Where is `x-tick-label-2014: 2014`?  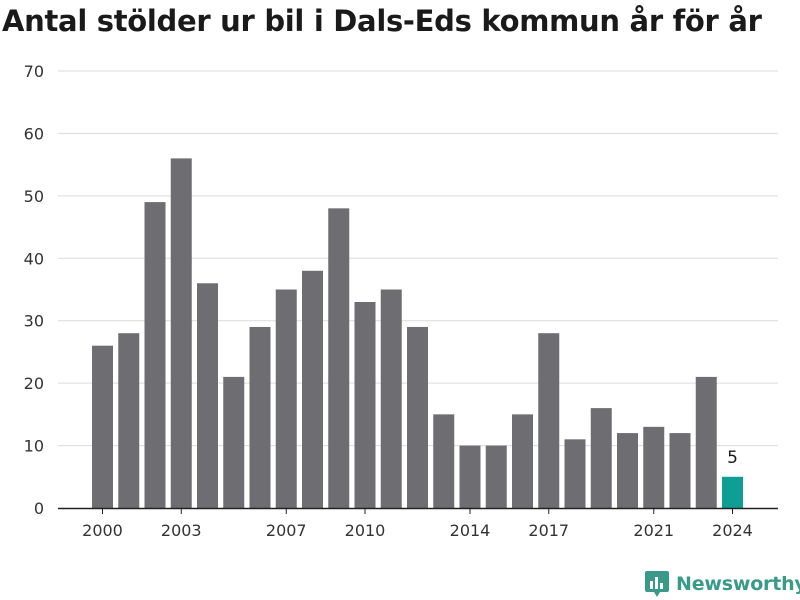
x-tick-label-2014: 2014 is located at coordinates (470, 530).